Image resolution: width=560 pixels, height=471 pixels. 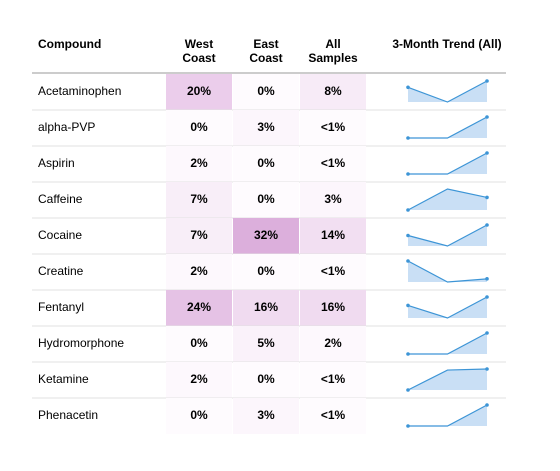 I want to click on column-header: East, so click(x=265, y=44).